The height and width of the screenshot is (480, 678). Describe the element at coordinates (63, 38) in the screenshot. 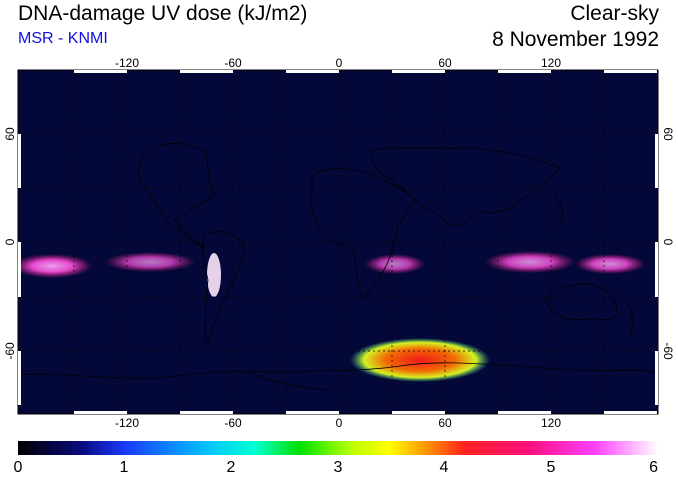

I see `data-source-label: MSR - KNMI` at that location.